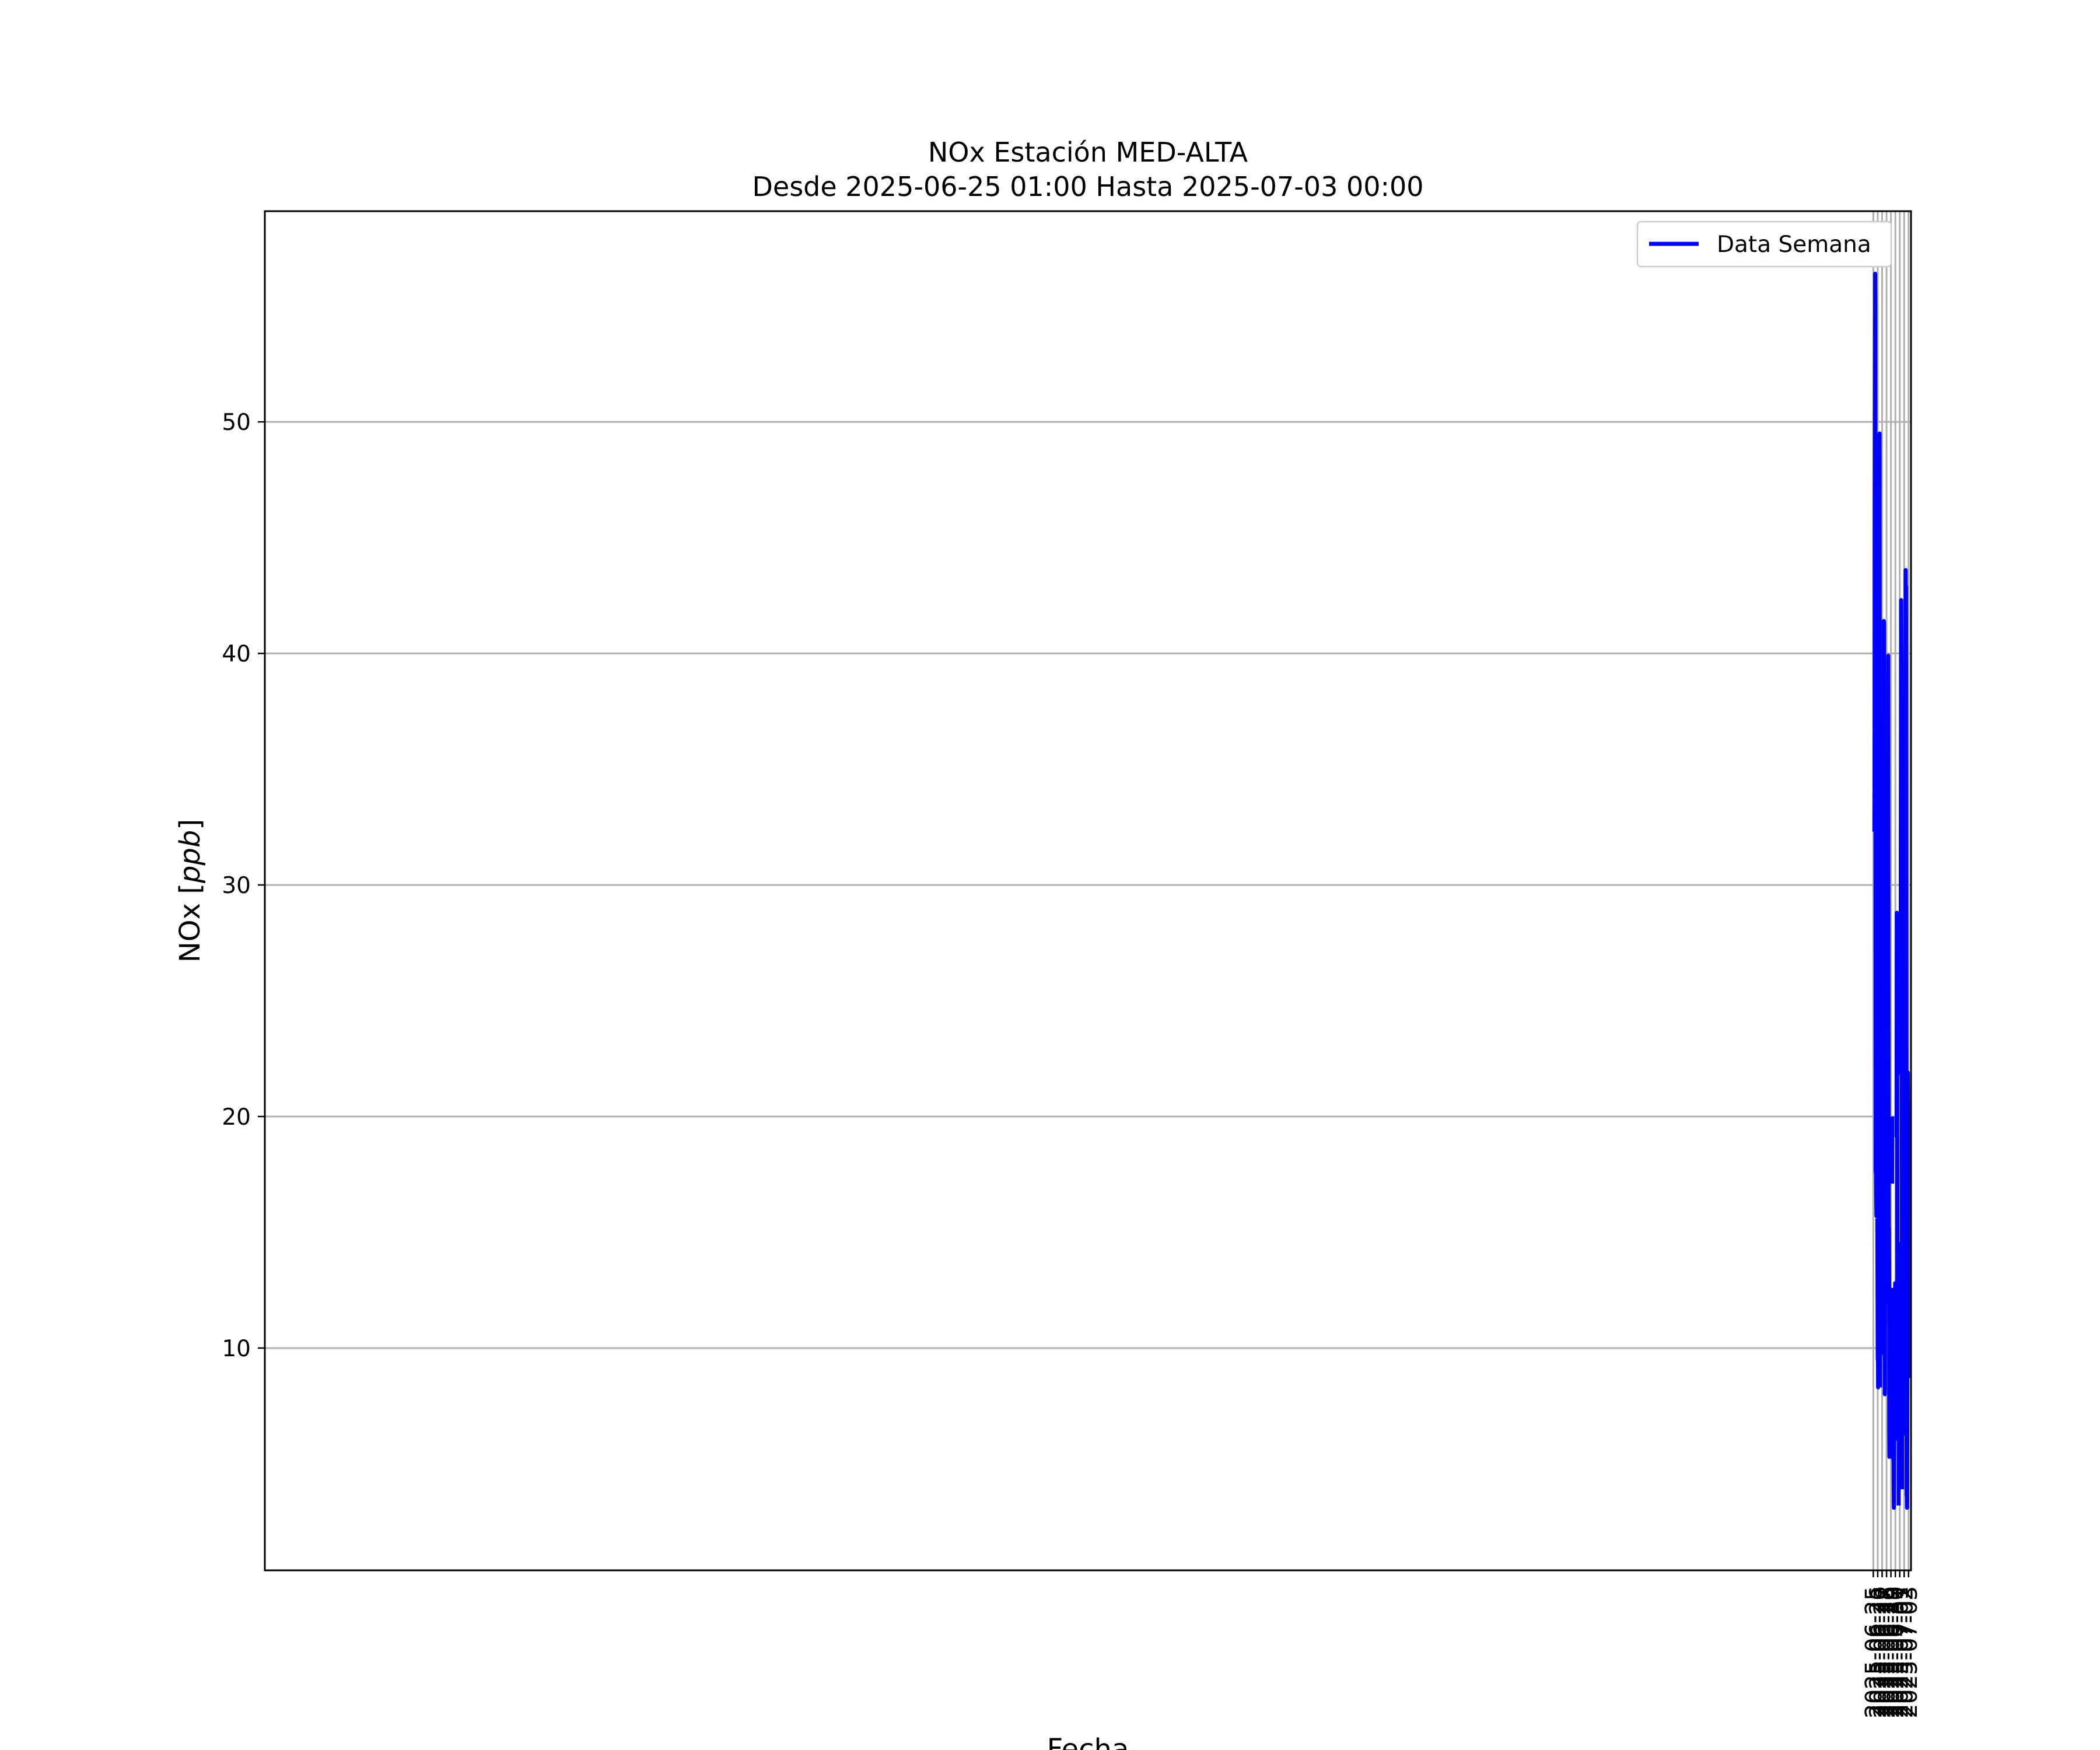  Describe the element at coordinates (1088, 1741) in the screenshot. I see `x-axis-label: Fecha` at that location.